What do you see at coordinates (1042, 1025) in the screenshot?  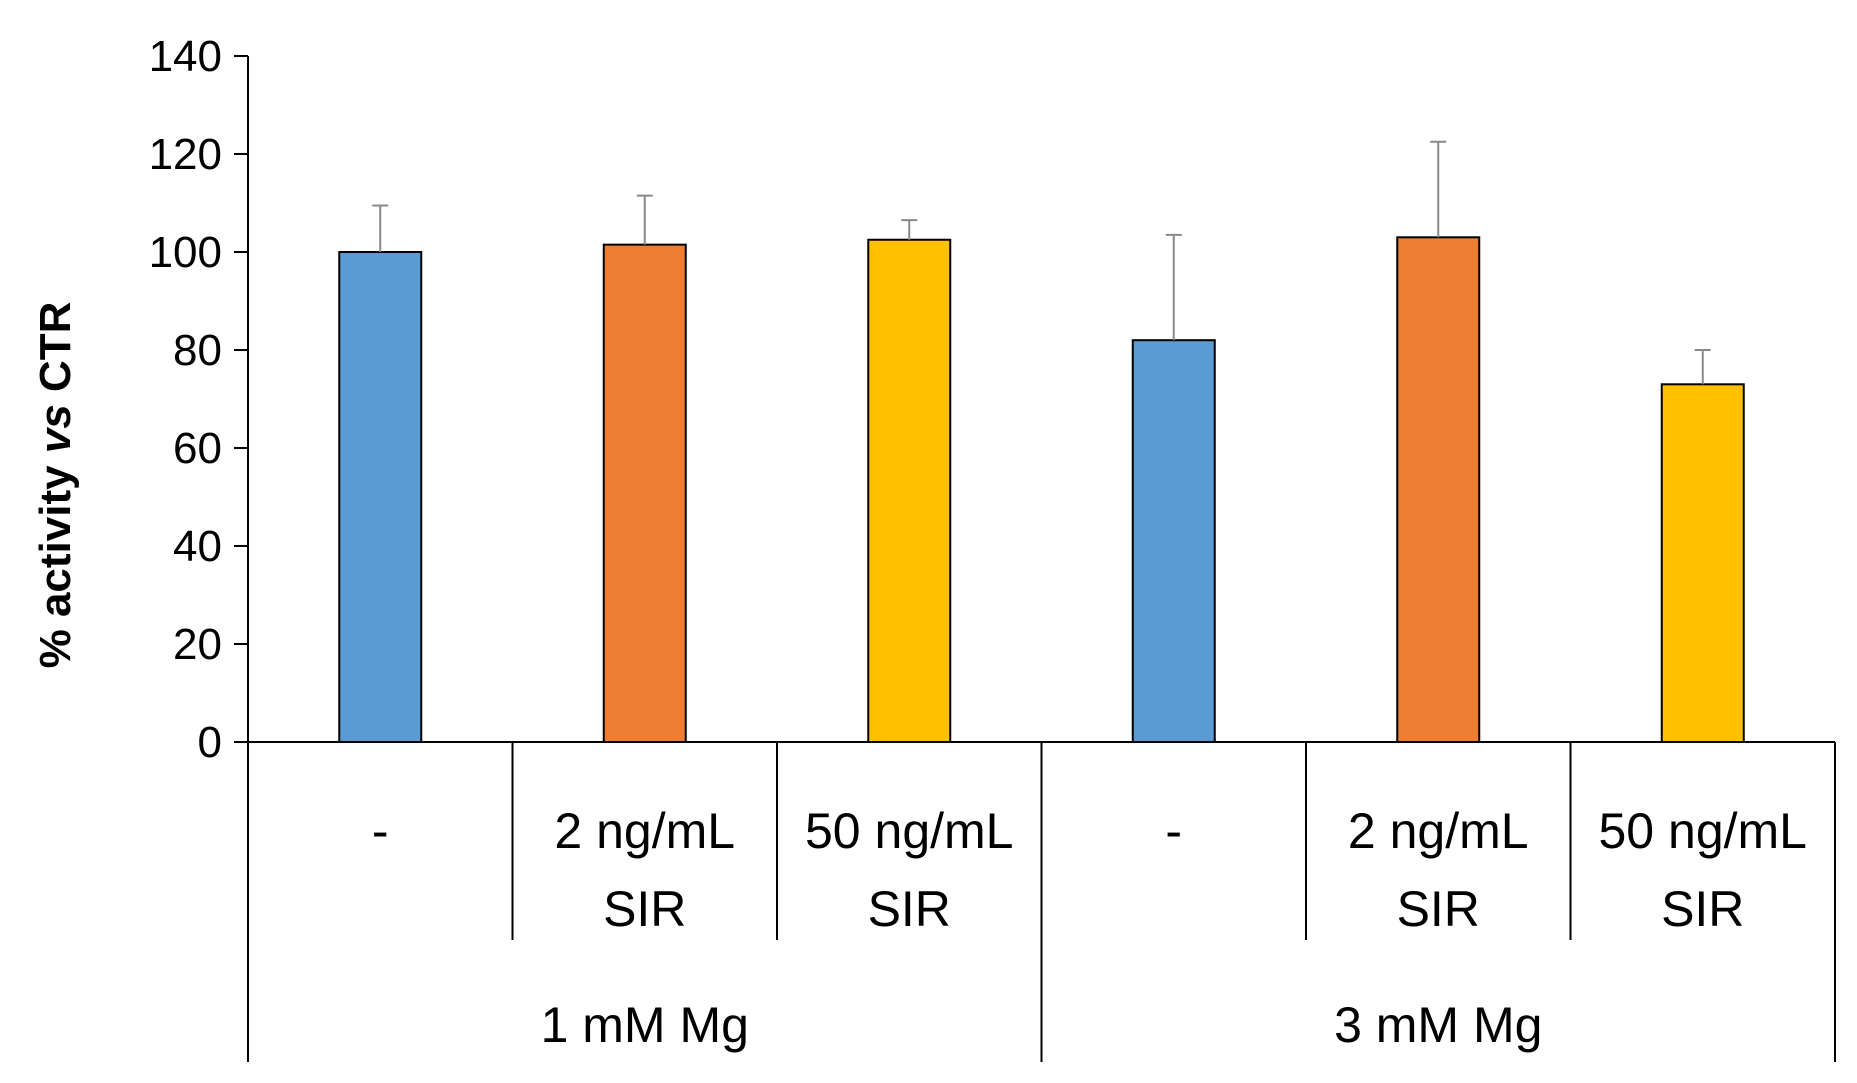 I see `group-labels: 1 mM Mg 3 mM Mg` at bounding box center [1042, 1025].